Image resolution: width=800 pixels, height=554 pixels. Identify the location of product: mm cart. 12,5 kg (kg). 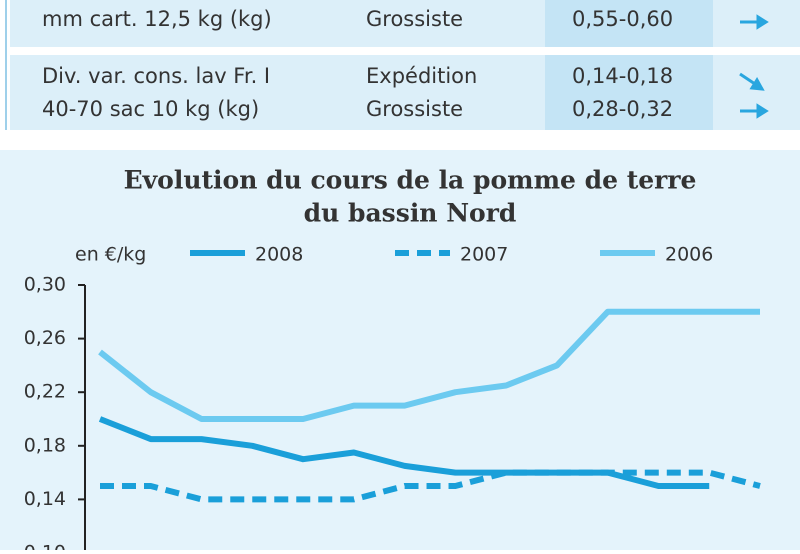
(157, 19).